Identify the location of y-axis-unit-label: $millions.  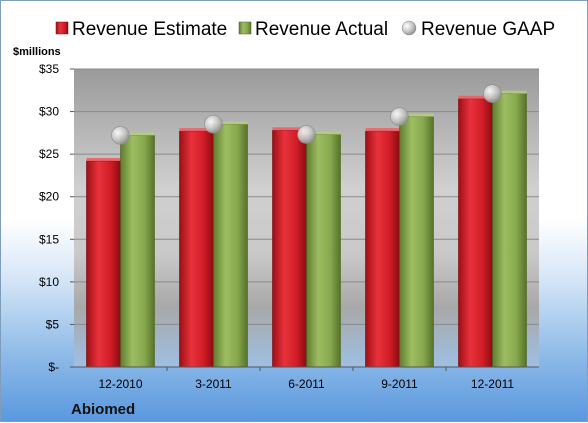
(37, 52).